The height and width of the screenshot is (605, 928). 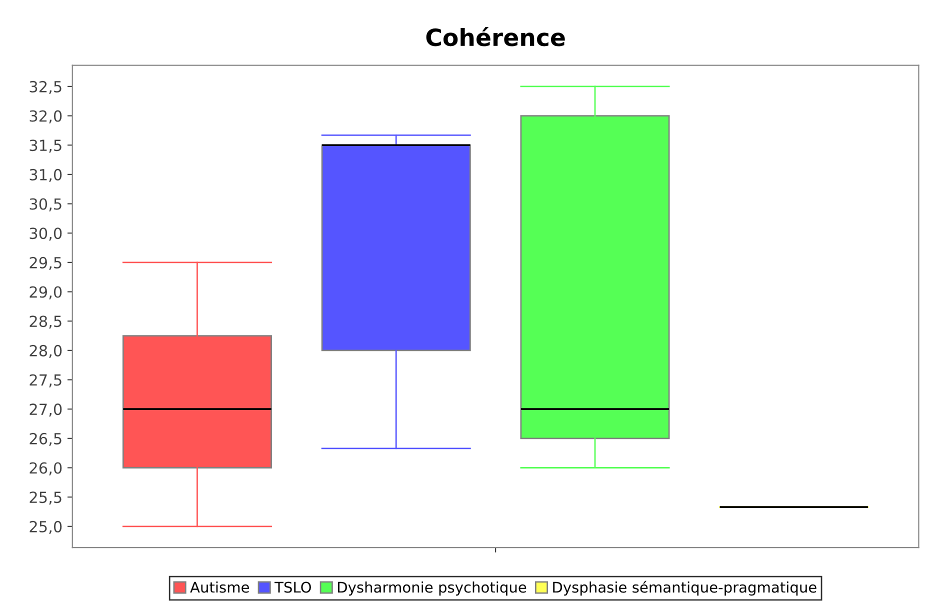 I want to click on y-tick-label: 26,0, so click(x=46, y=469).